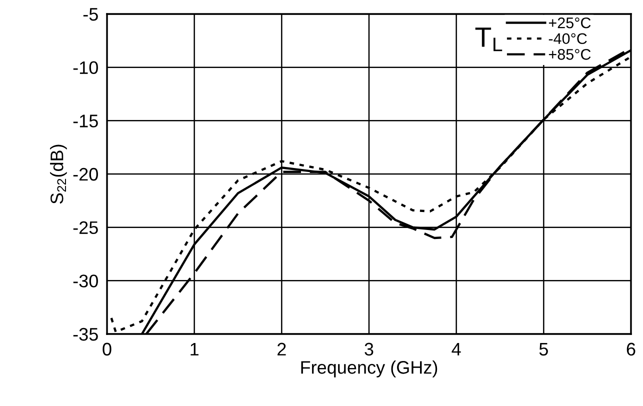 The image size is (643, 406). Describe the element at coordinates (90, 14) in the screenshot. I see `y-tick-label: -5` at that location.